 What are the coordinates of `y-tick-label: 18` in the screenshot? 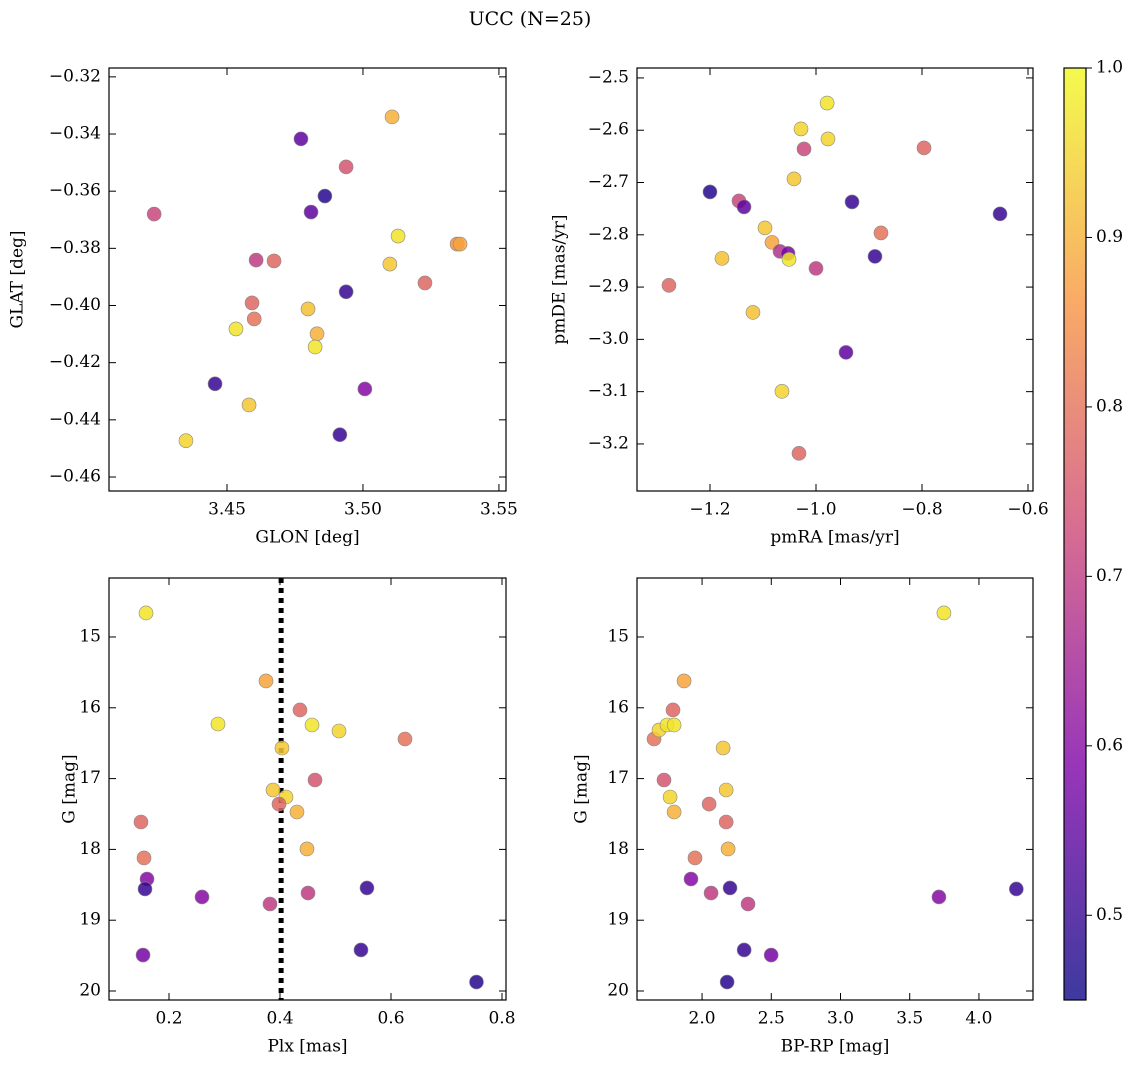 It's located at (618, 849).